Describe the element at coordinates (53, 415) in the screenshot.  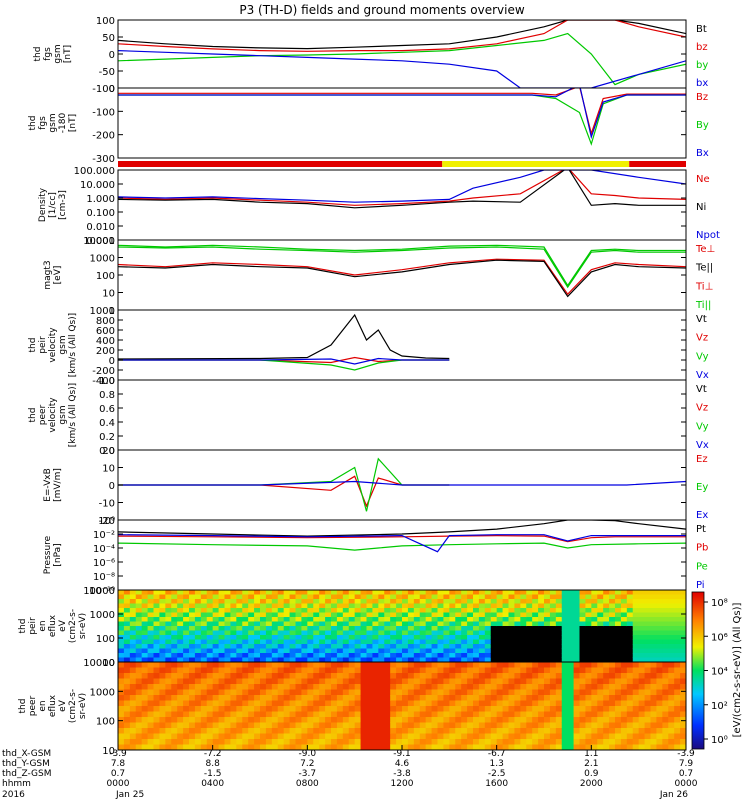
I see `y-label-line: velocity` at that location.